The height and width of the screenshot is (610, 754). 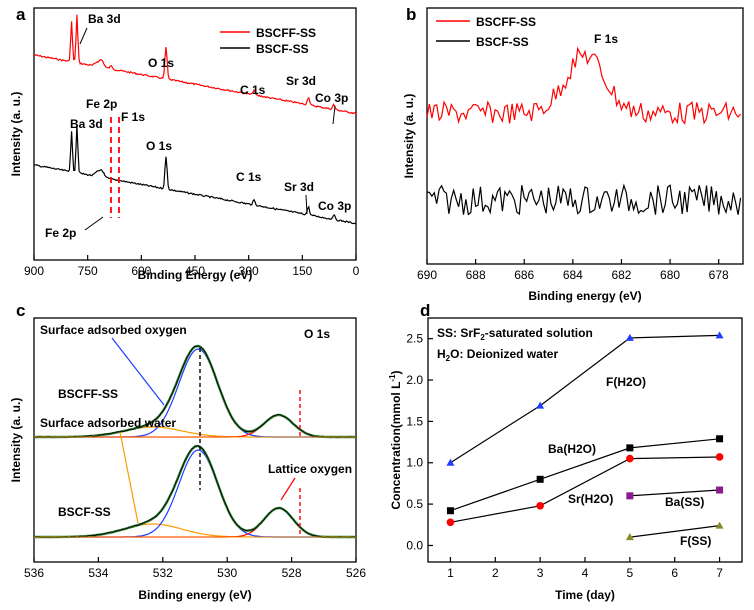 I want to click on panel-d-ytick-label-1: 0.5, so click(x=414, y=504).